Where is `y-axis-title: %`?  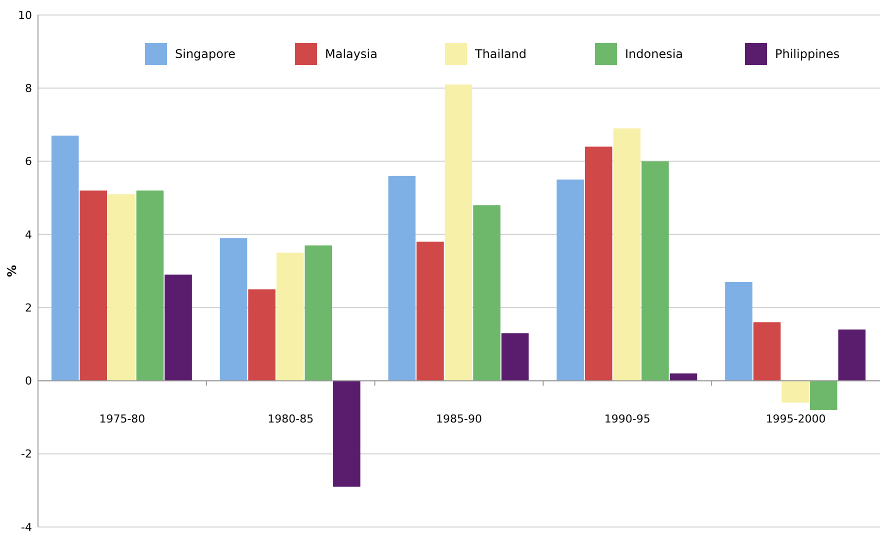 y-axis-title: % is located at coordinates (12, 271).